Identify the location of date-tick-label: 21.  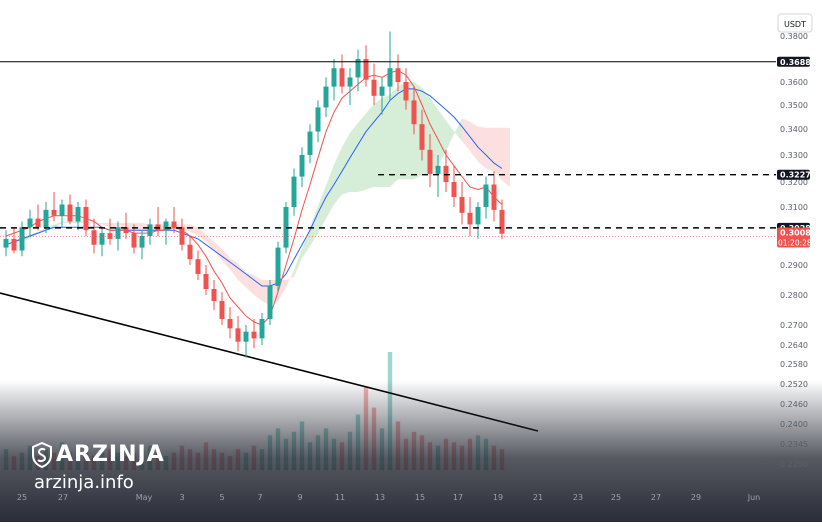
(538, 497).